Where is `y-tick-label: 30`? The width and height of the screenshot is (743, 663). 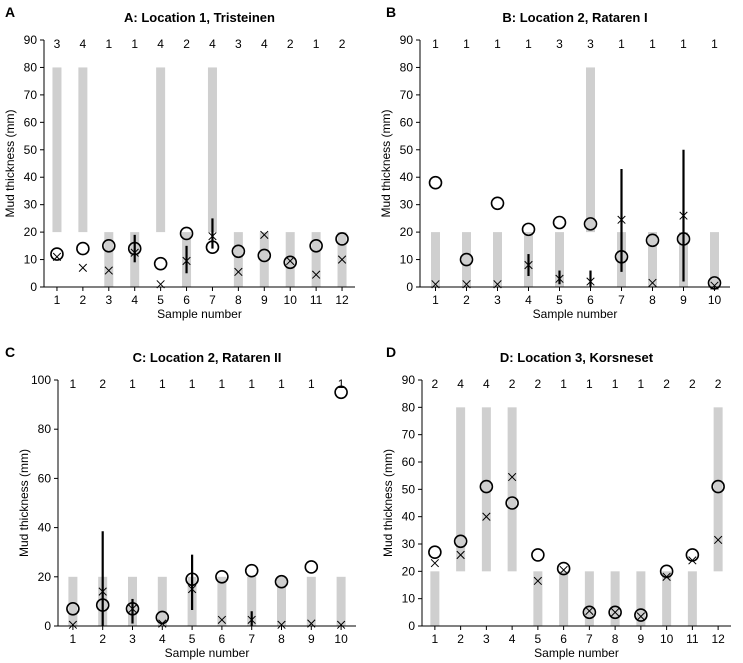
y-tick-label: 30 is located at coordinates (409, 544).